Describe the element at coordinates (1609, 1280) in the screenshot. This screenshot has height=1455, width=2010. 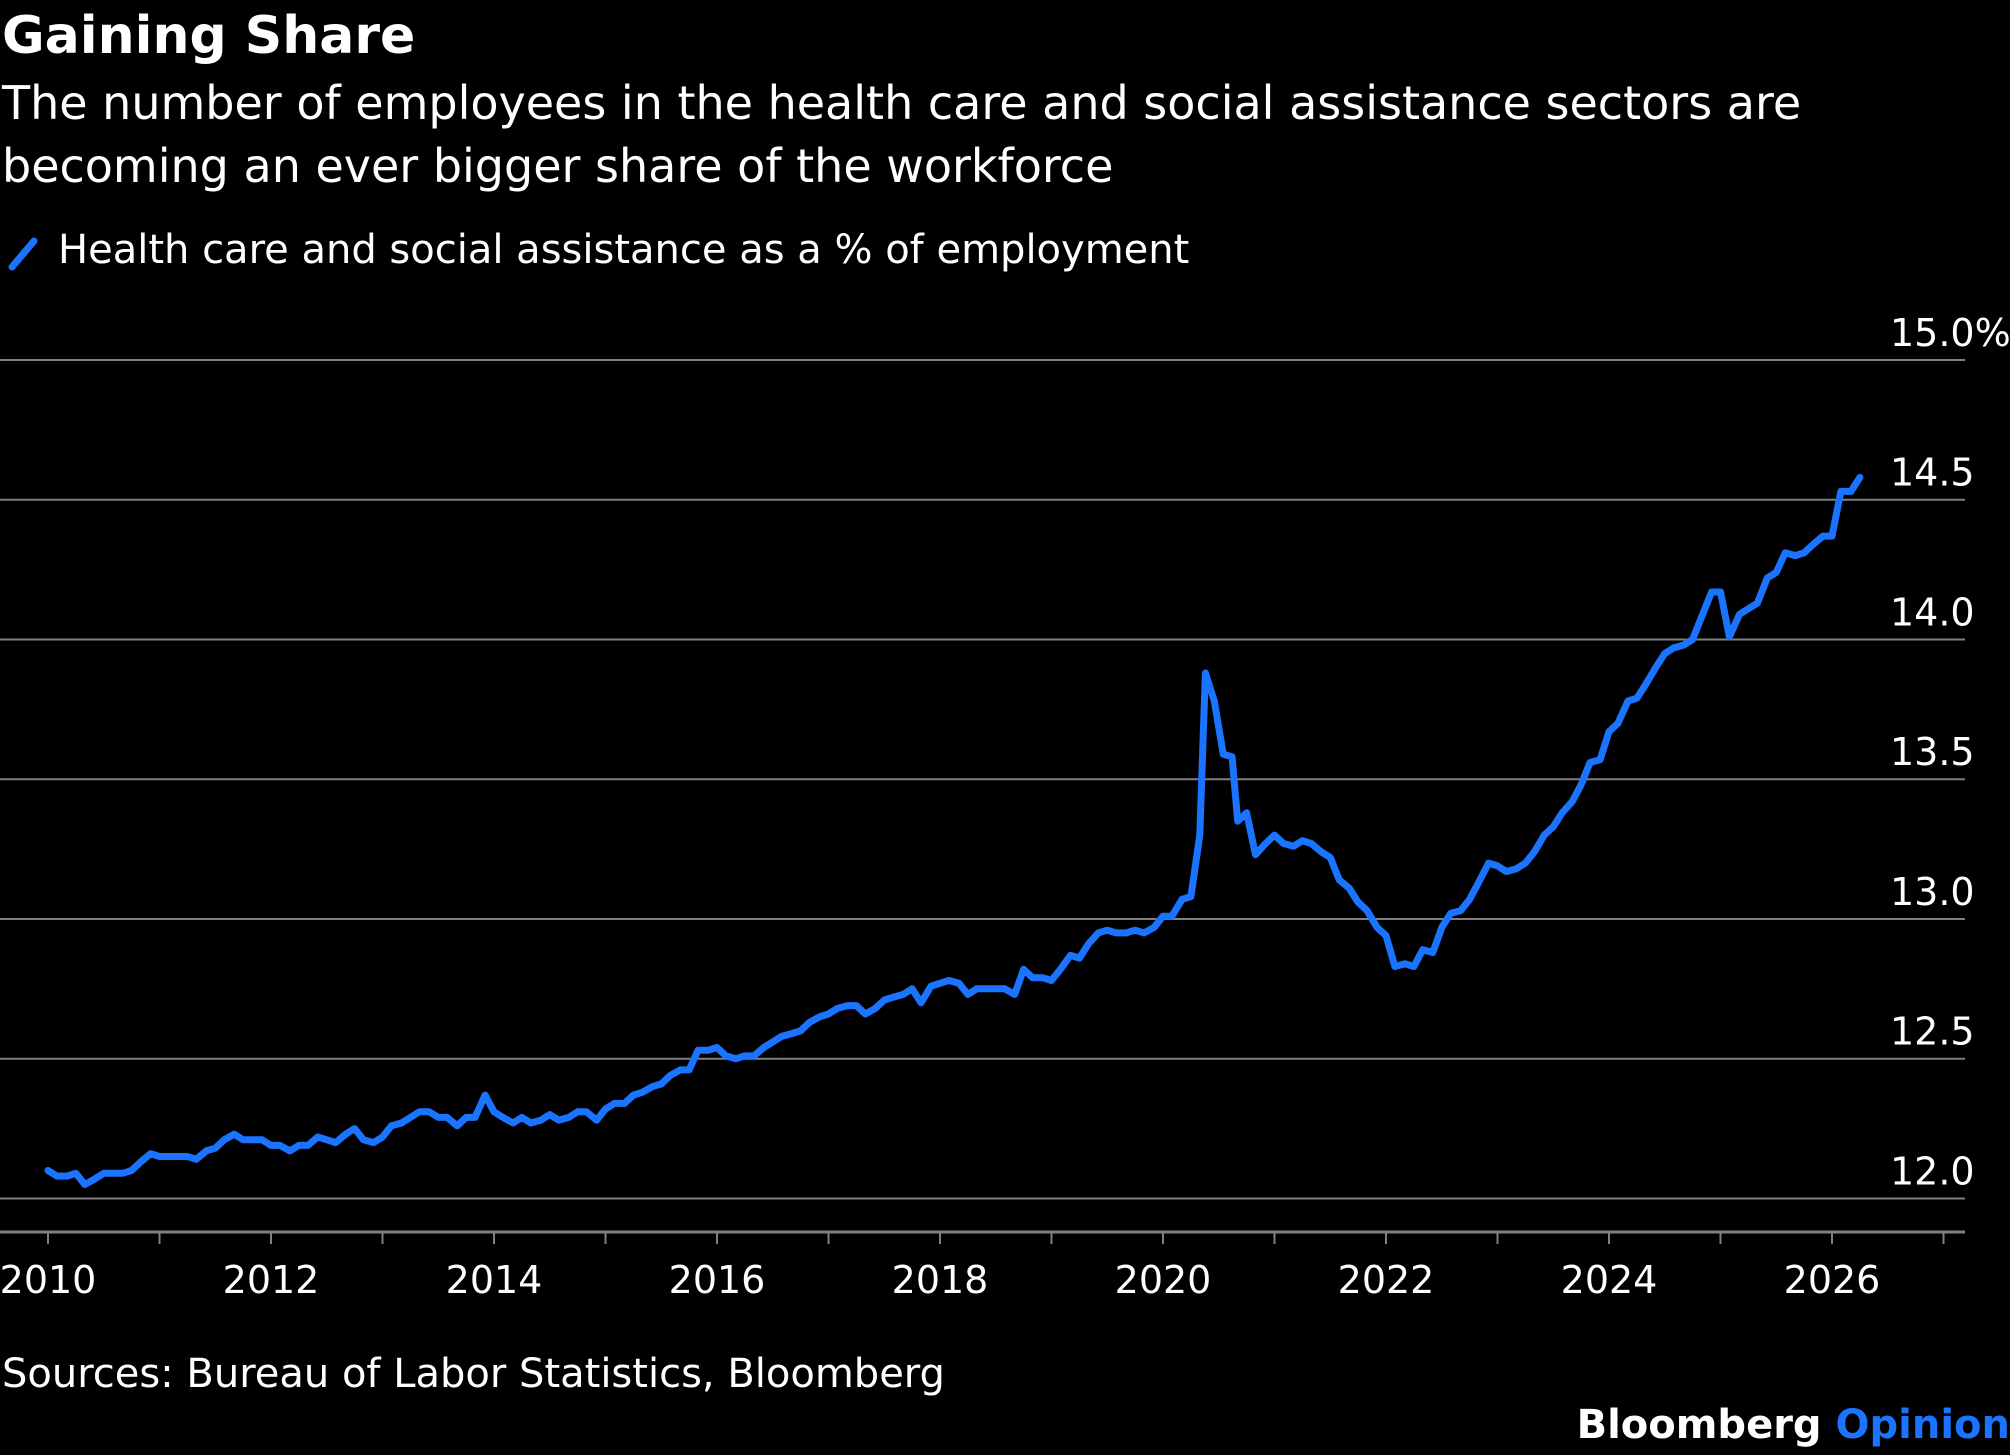
I see `x-tick-label: 2024` at that location.